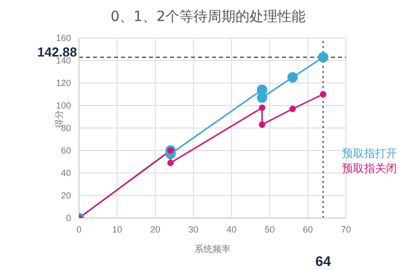 The image size is (416, 270). What do you see at coordinates (370, 168) in the screenshot?
I see `text: 预取指关闭` at bounding box center [370, 168].